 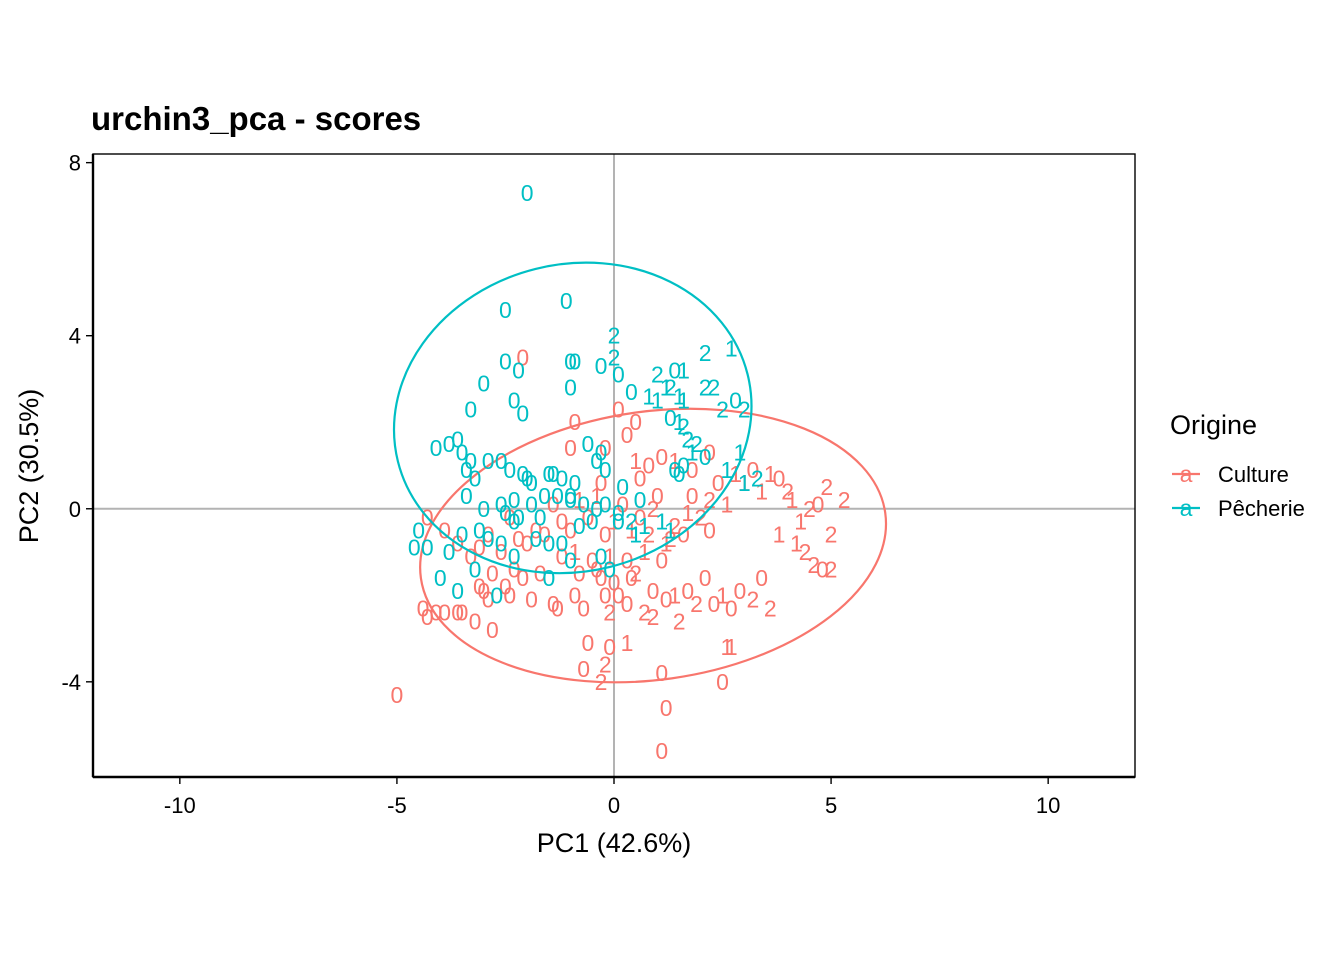 What do you see at coordinates (572, 418) in the screenshot?
I see `confidence-ellipse` at bounding box center [572, 418].